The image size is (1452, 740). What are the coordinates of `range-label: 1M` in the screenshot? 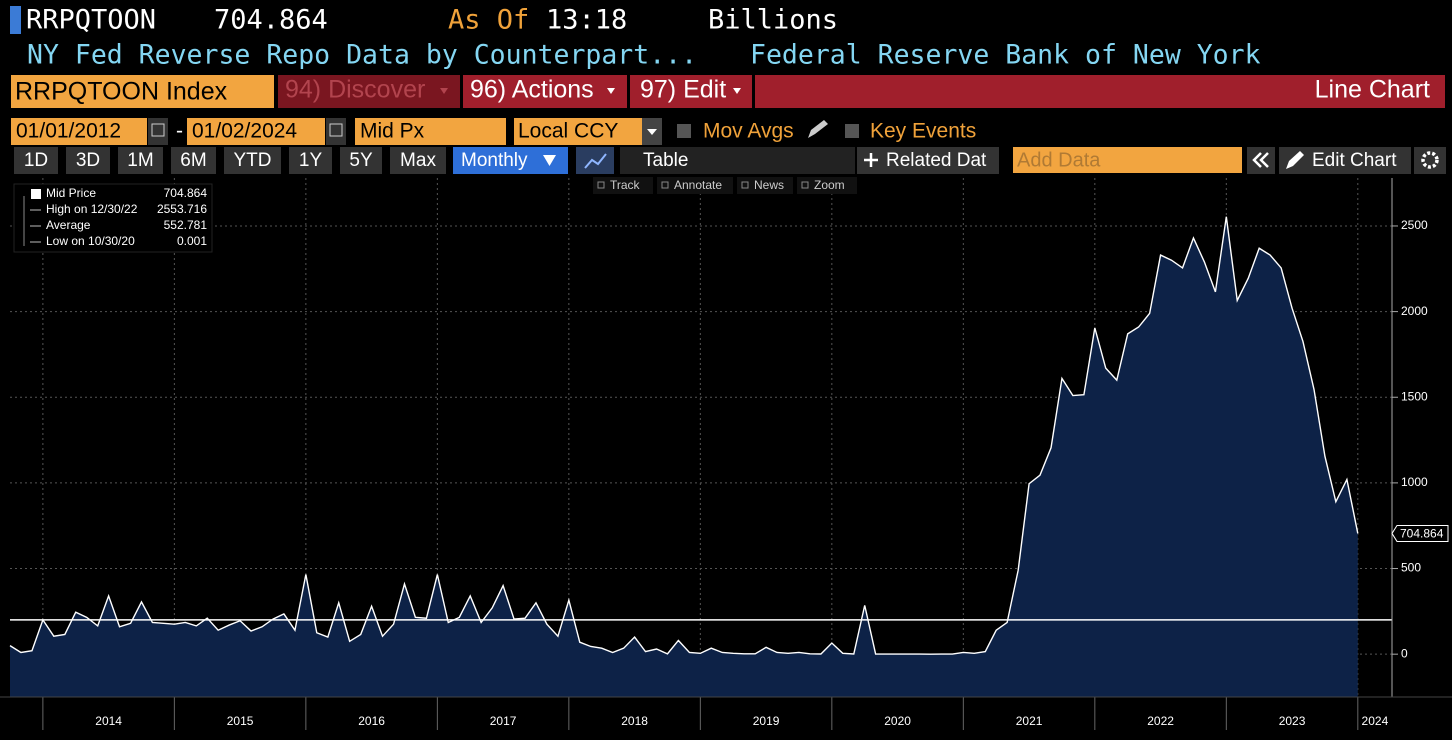 It's located at (140, 160).